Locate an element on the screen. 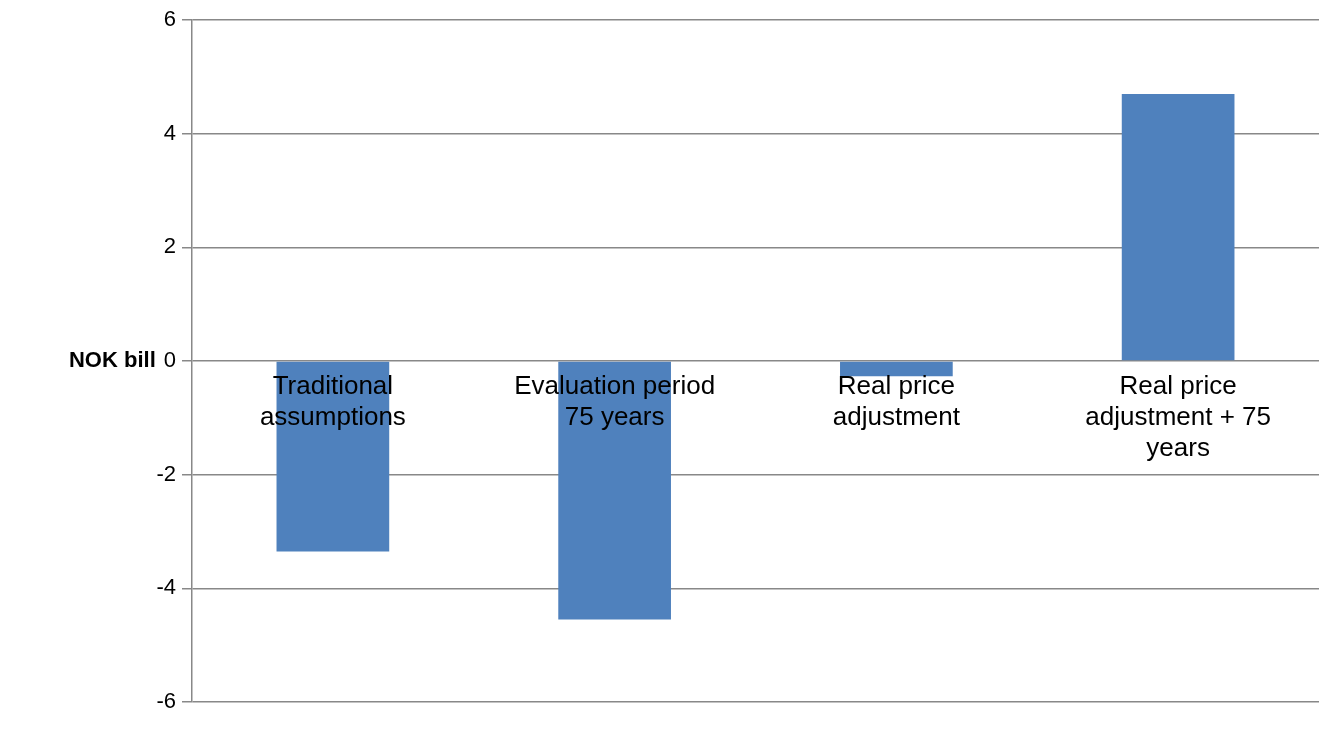 This screenshot has width=1319, height=742. y-tick-label: 0 is located at coordinates (169, 360).